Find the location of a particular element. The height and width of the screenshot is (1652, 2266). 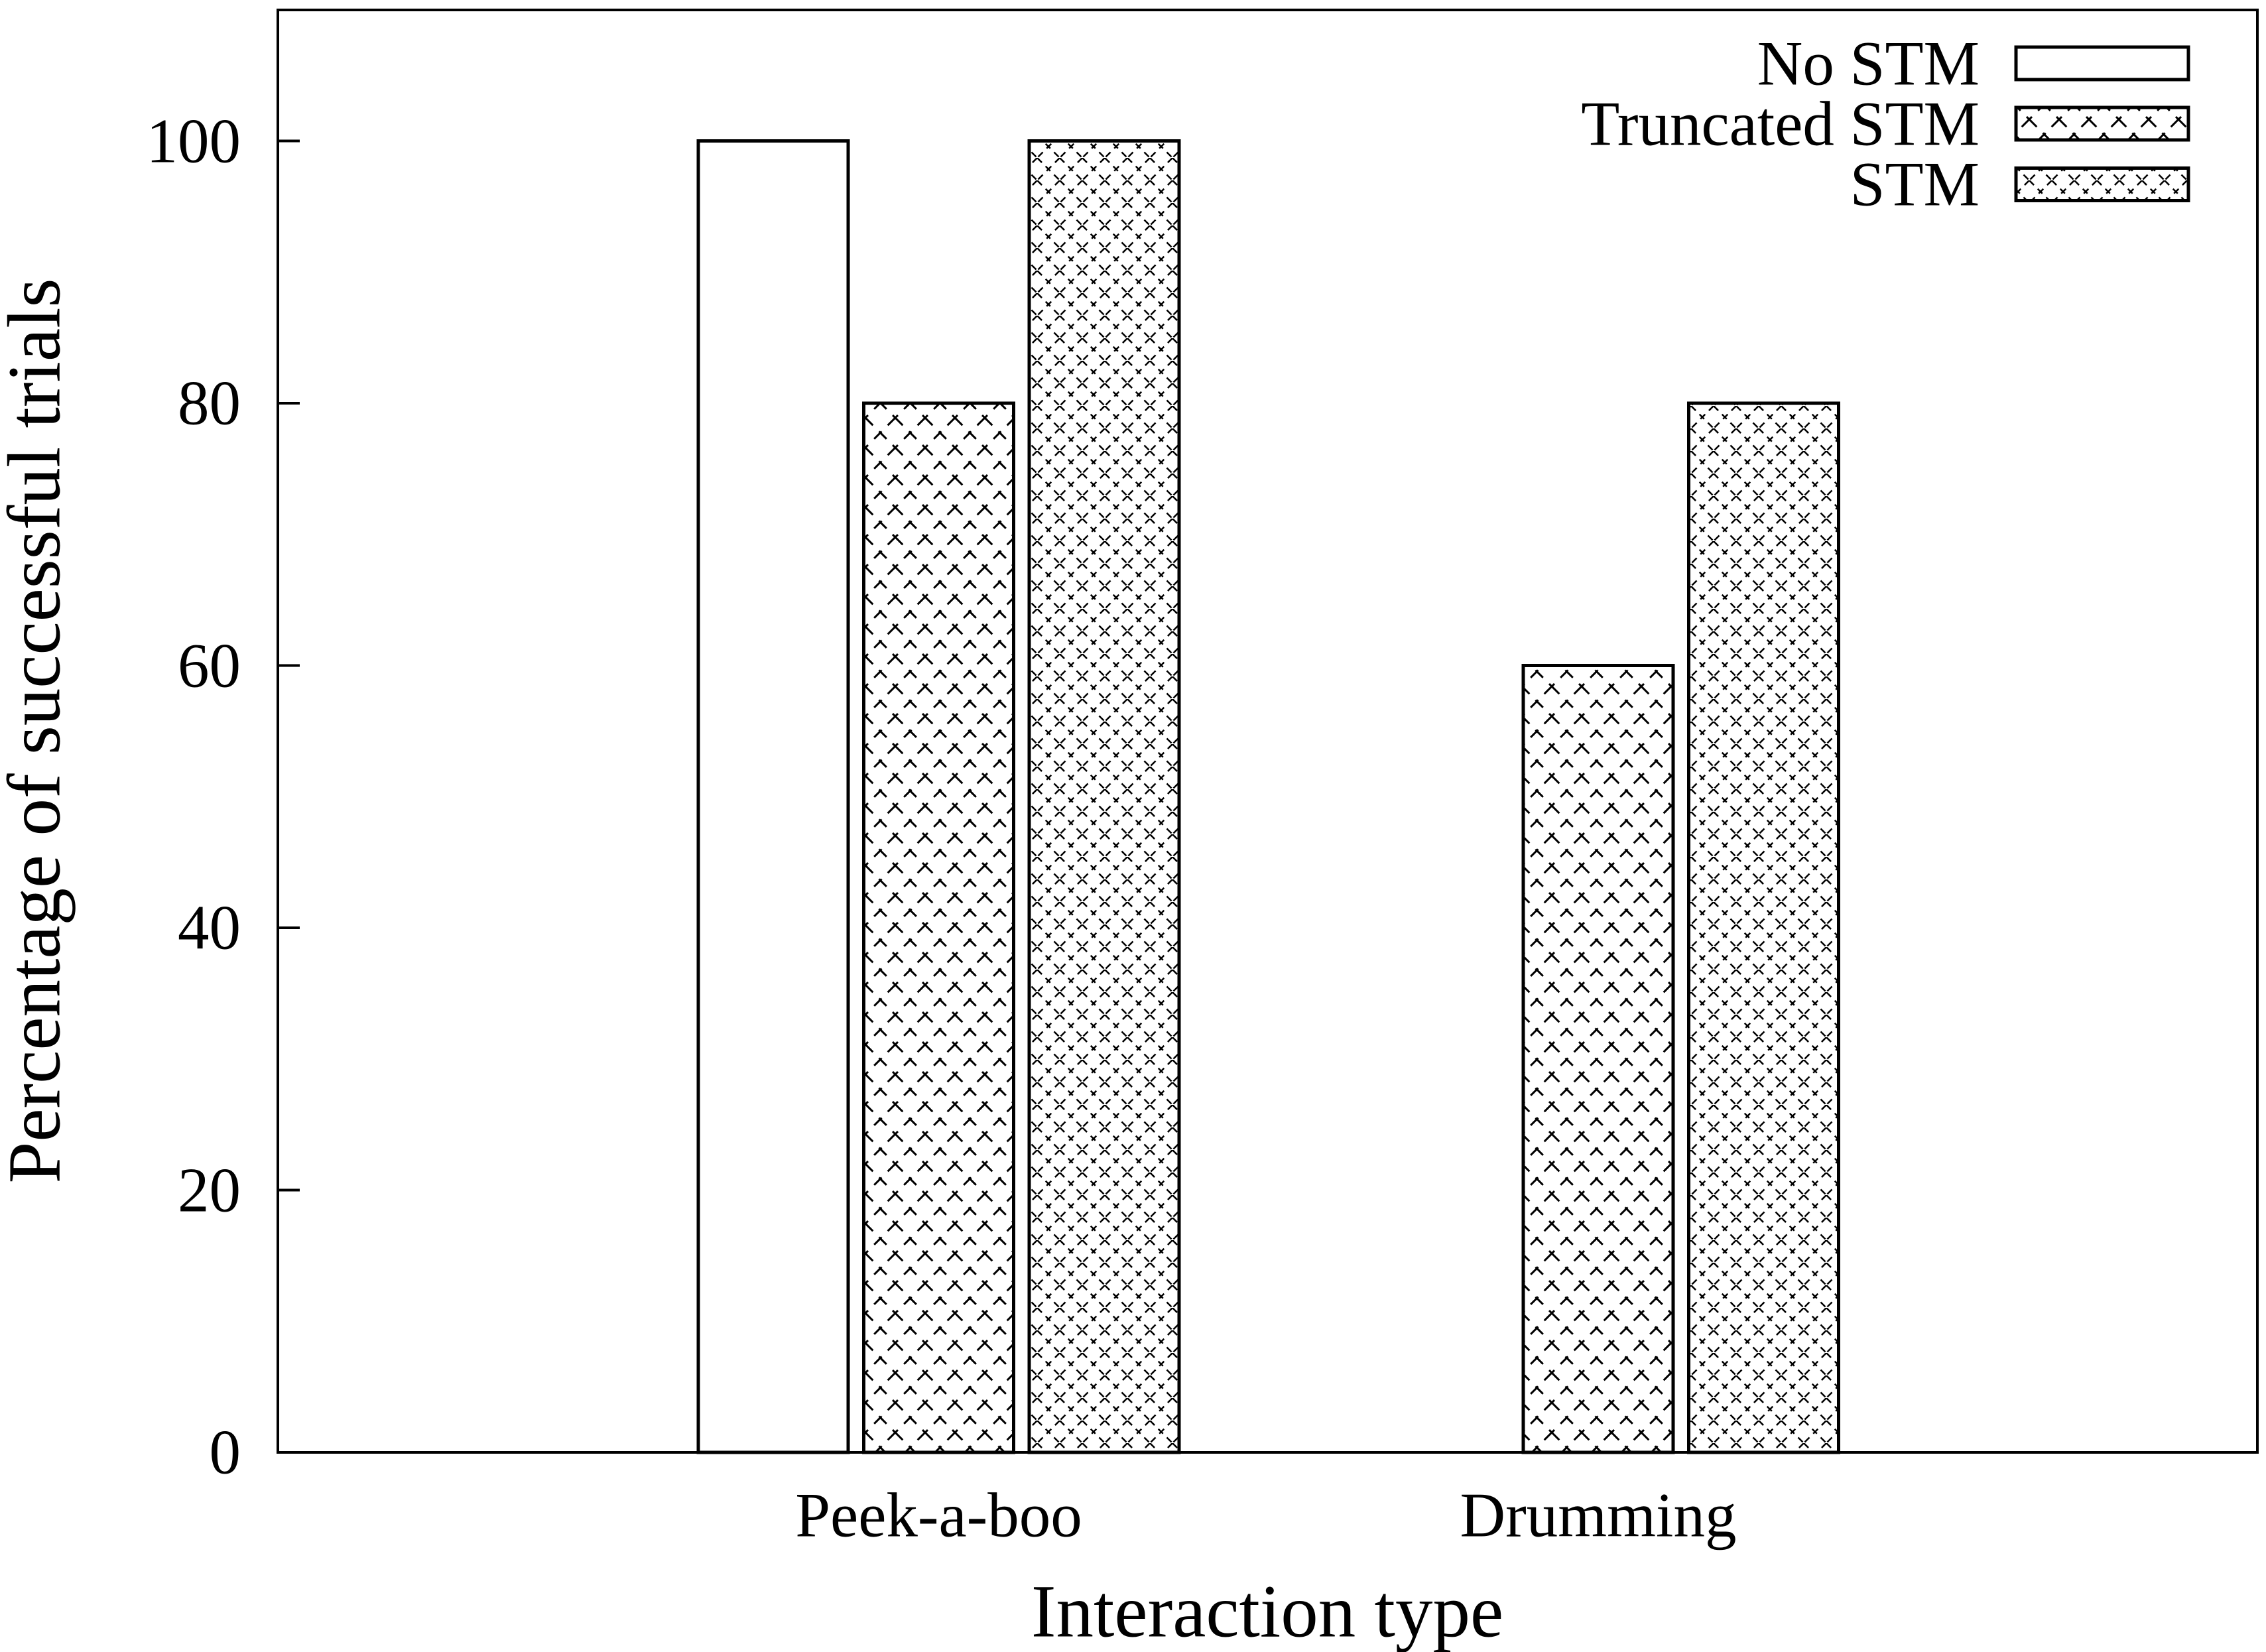

legend-swatch-truncated-stm is located at coordinates (2102, 123).